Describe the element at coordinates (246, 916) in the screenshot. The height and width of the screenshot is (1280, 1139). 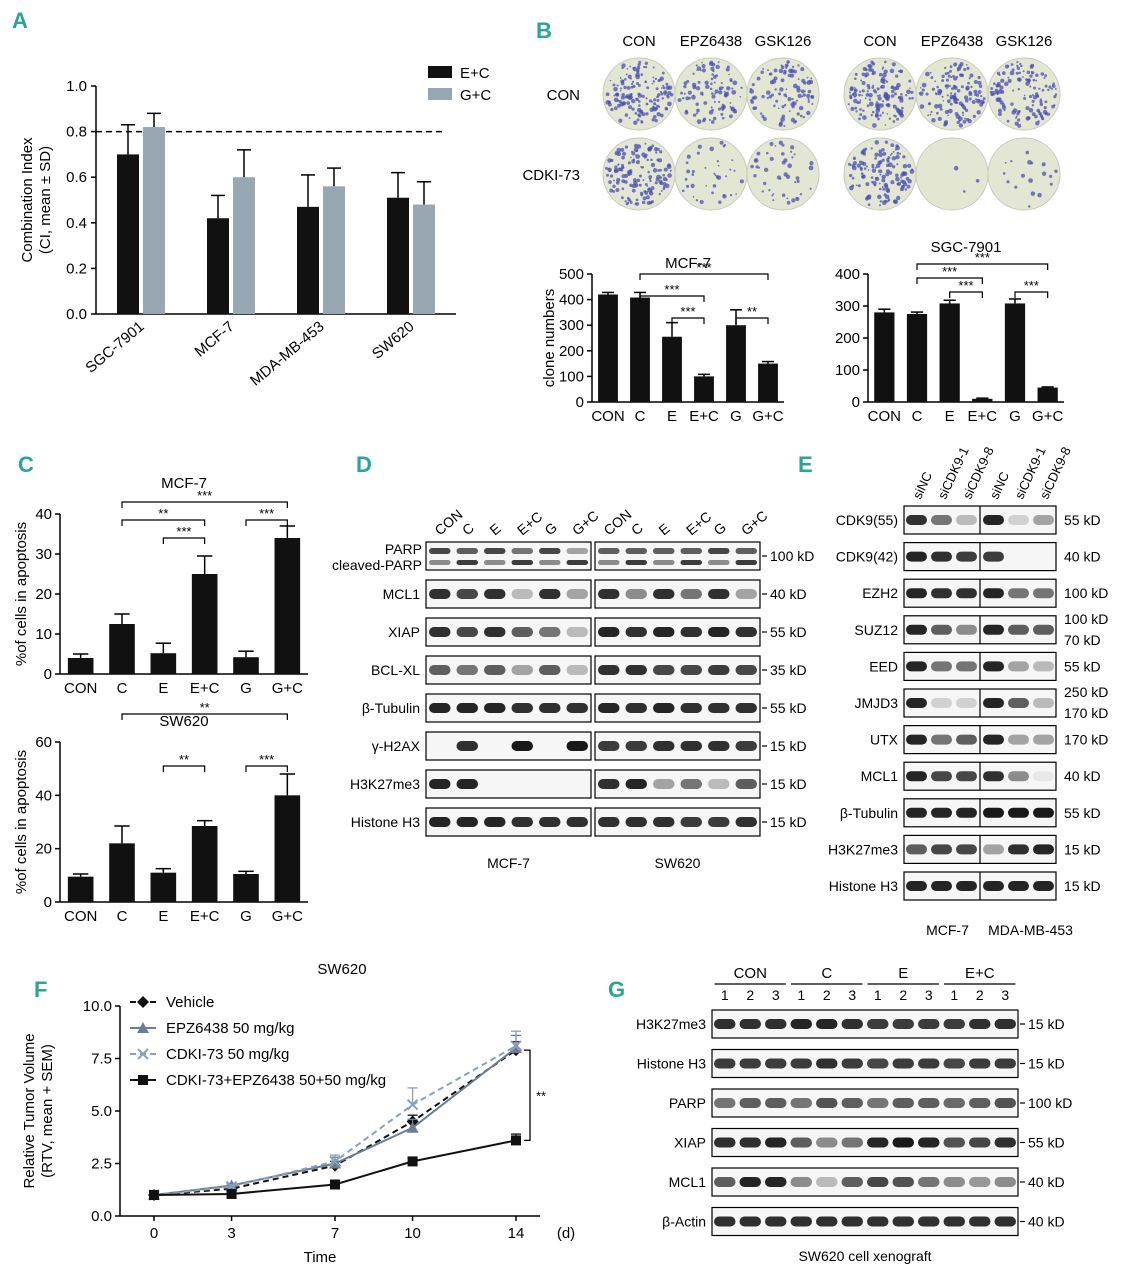
I see `x-tick-label: G` at that location.